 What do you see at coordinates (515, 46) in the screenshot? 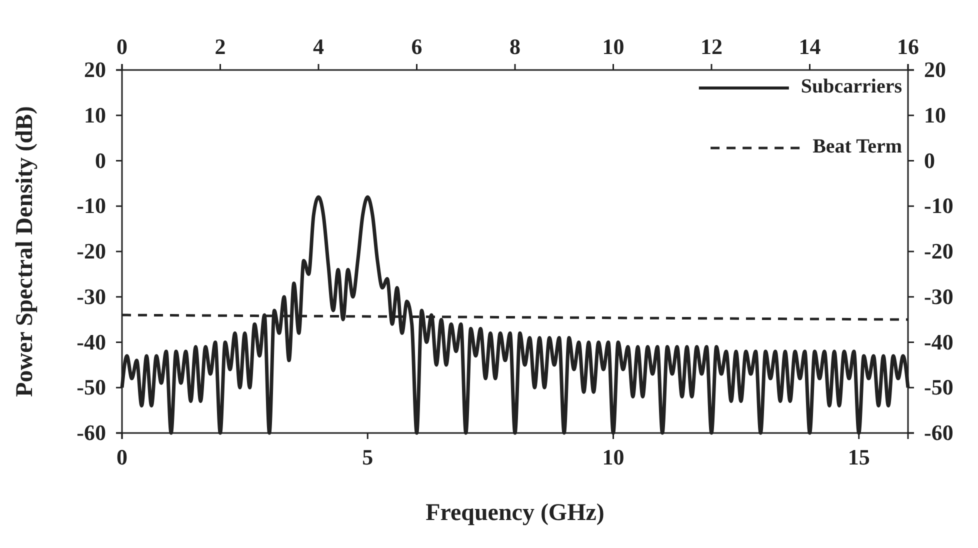
I see `x2-tick-label: 8` at bounding box center [515, 46].